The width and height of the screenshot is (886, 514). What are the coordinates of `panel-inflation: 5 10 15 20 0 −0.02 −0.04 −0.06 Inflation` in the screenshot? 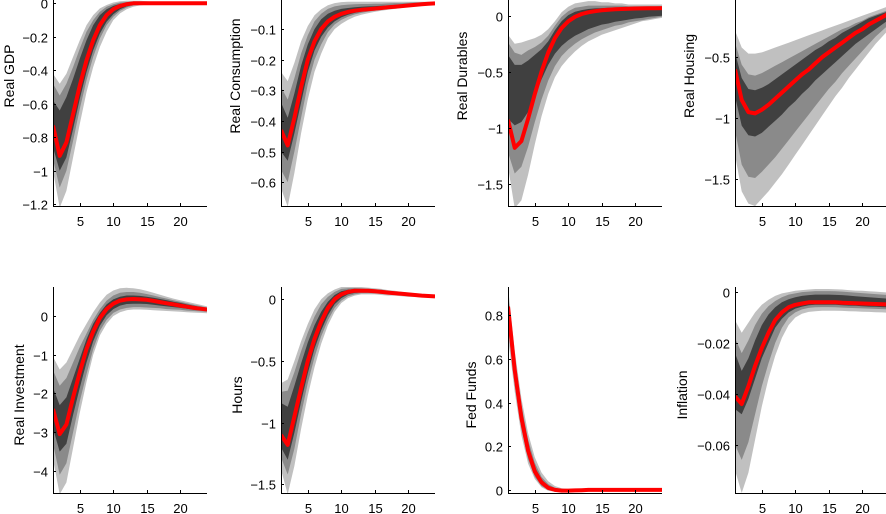 It's located at (780, 400).